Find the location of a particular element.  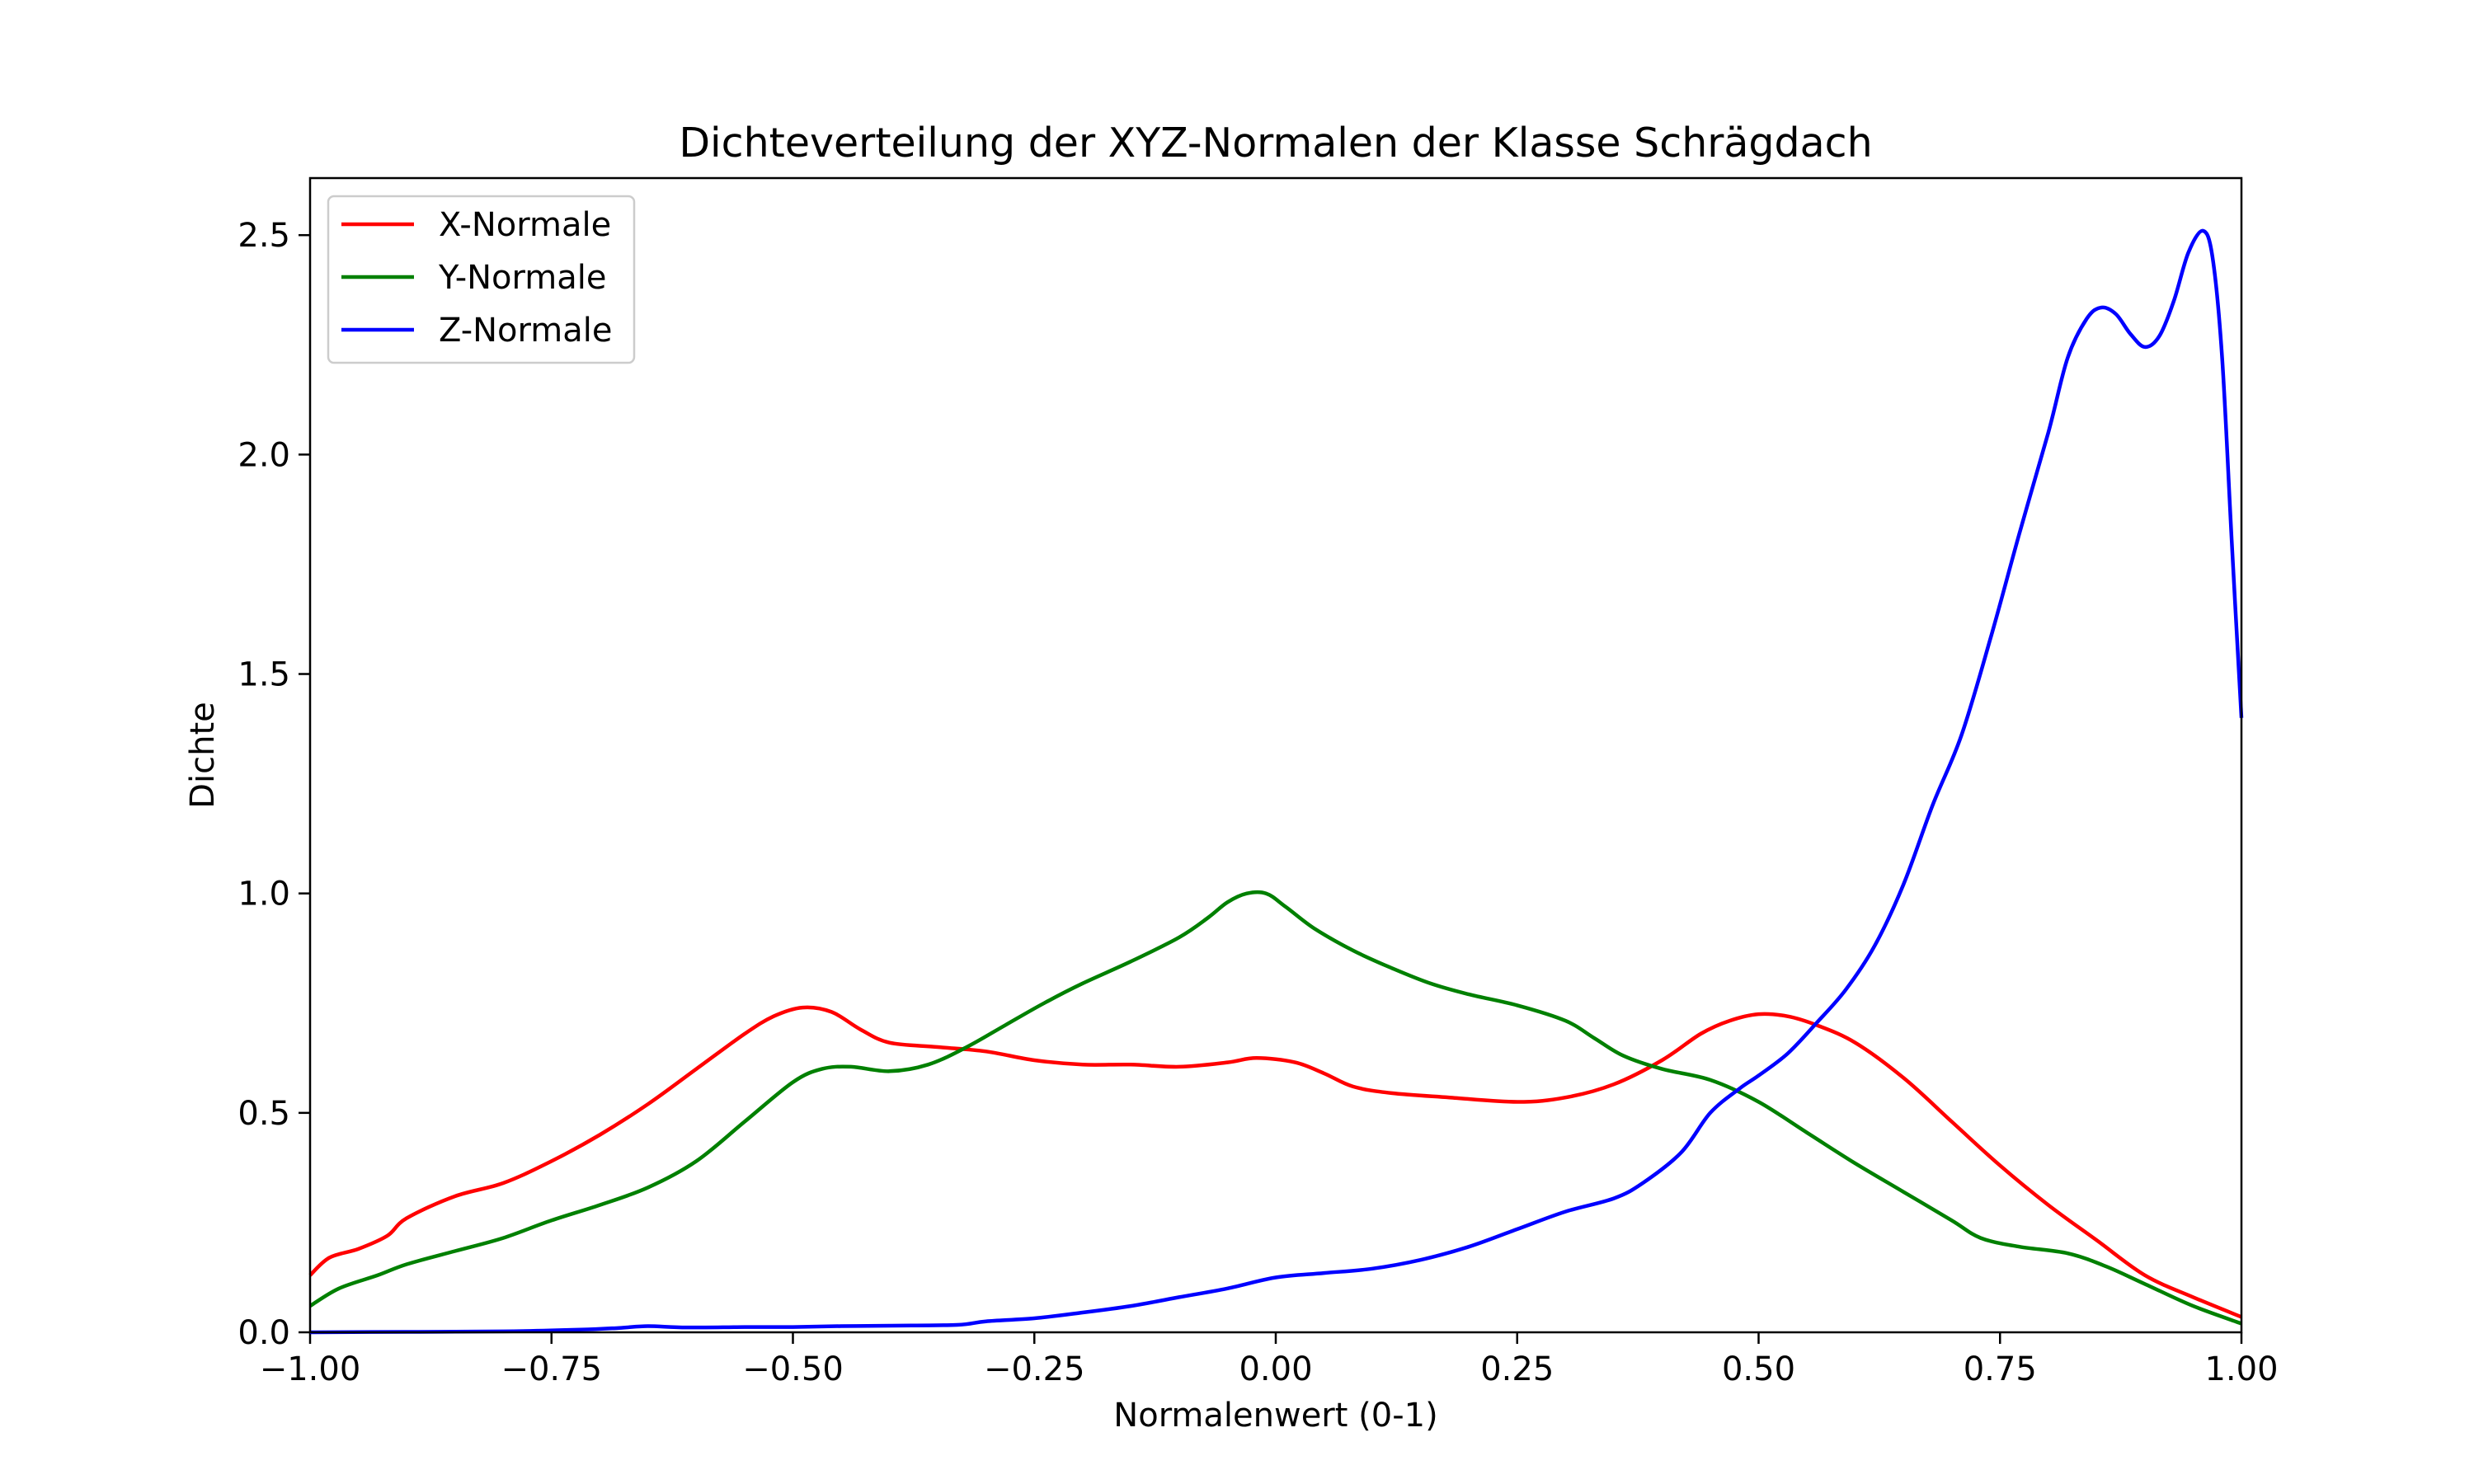

x-tick-label: −1.00 is located at coordinates (310, 1369).